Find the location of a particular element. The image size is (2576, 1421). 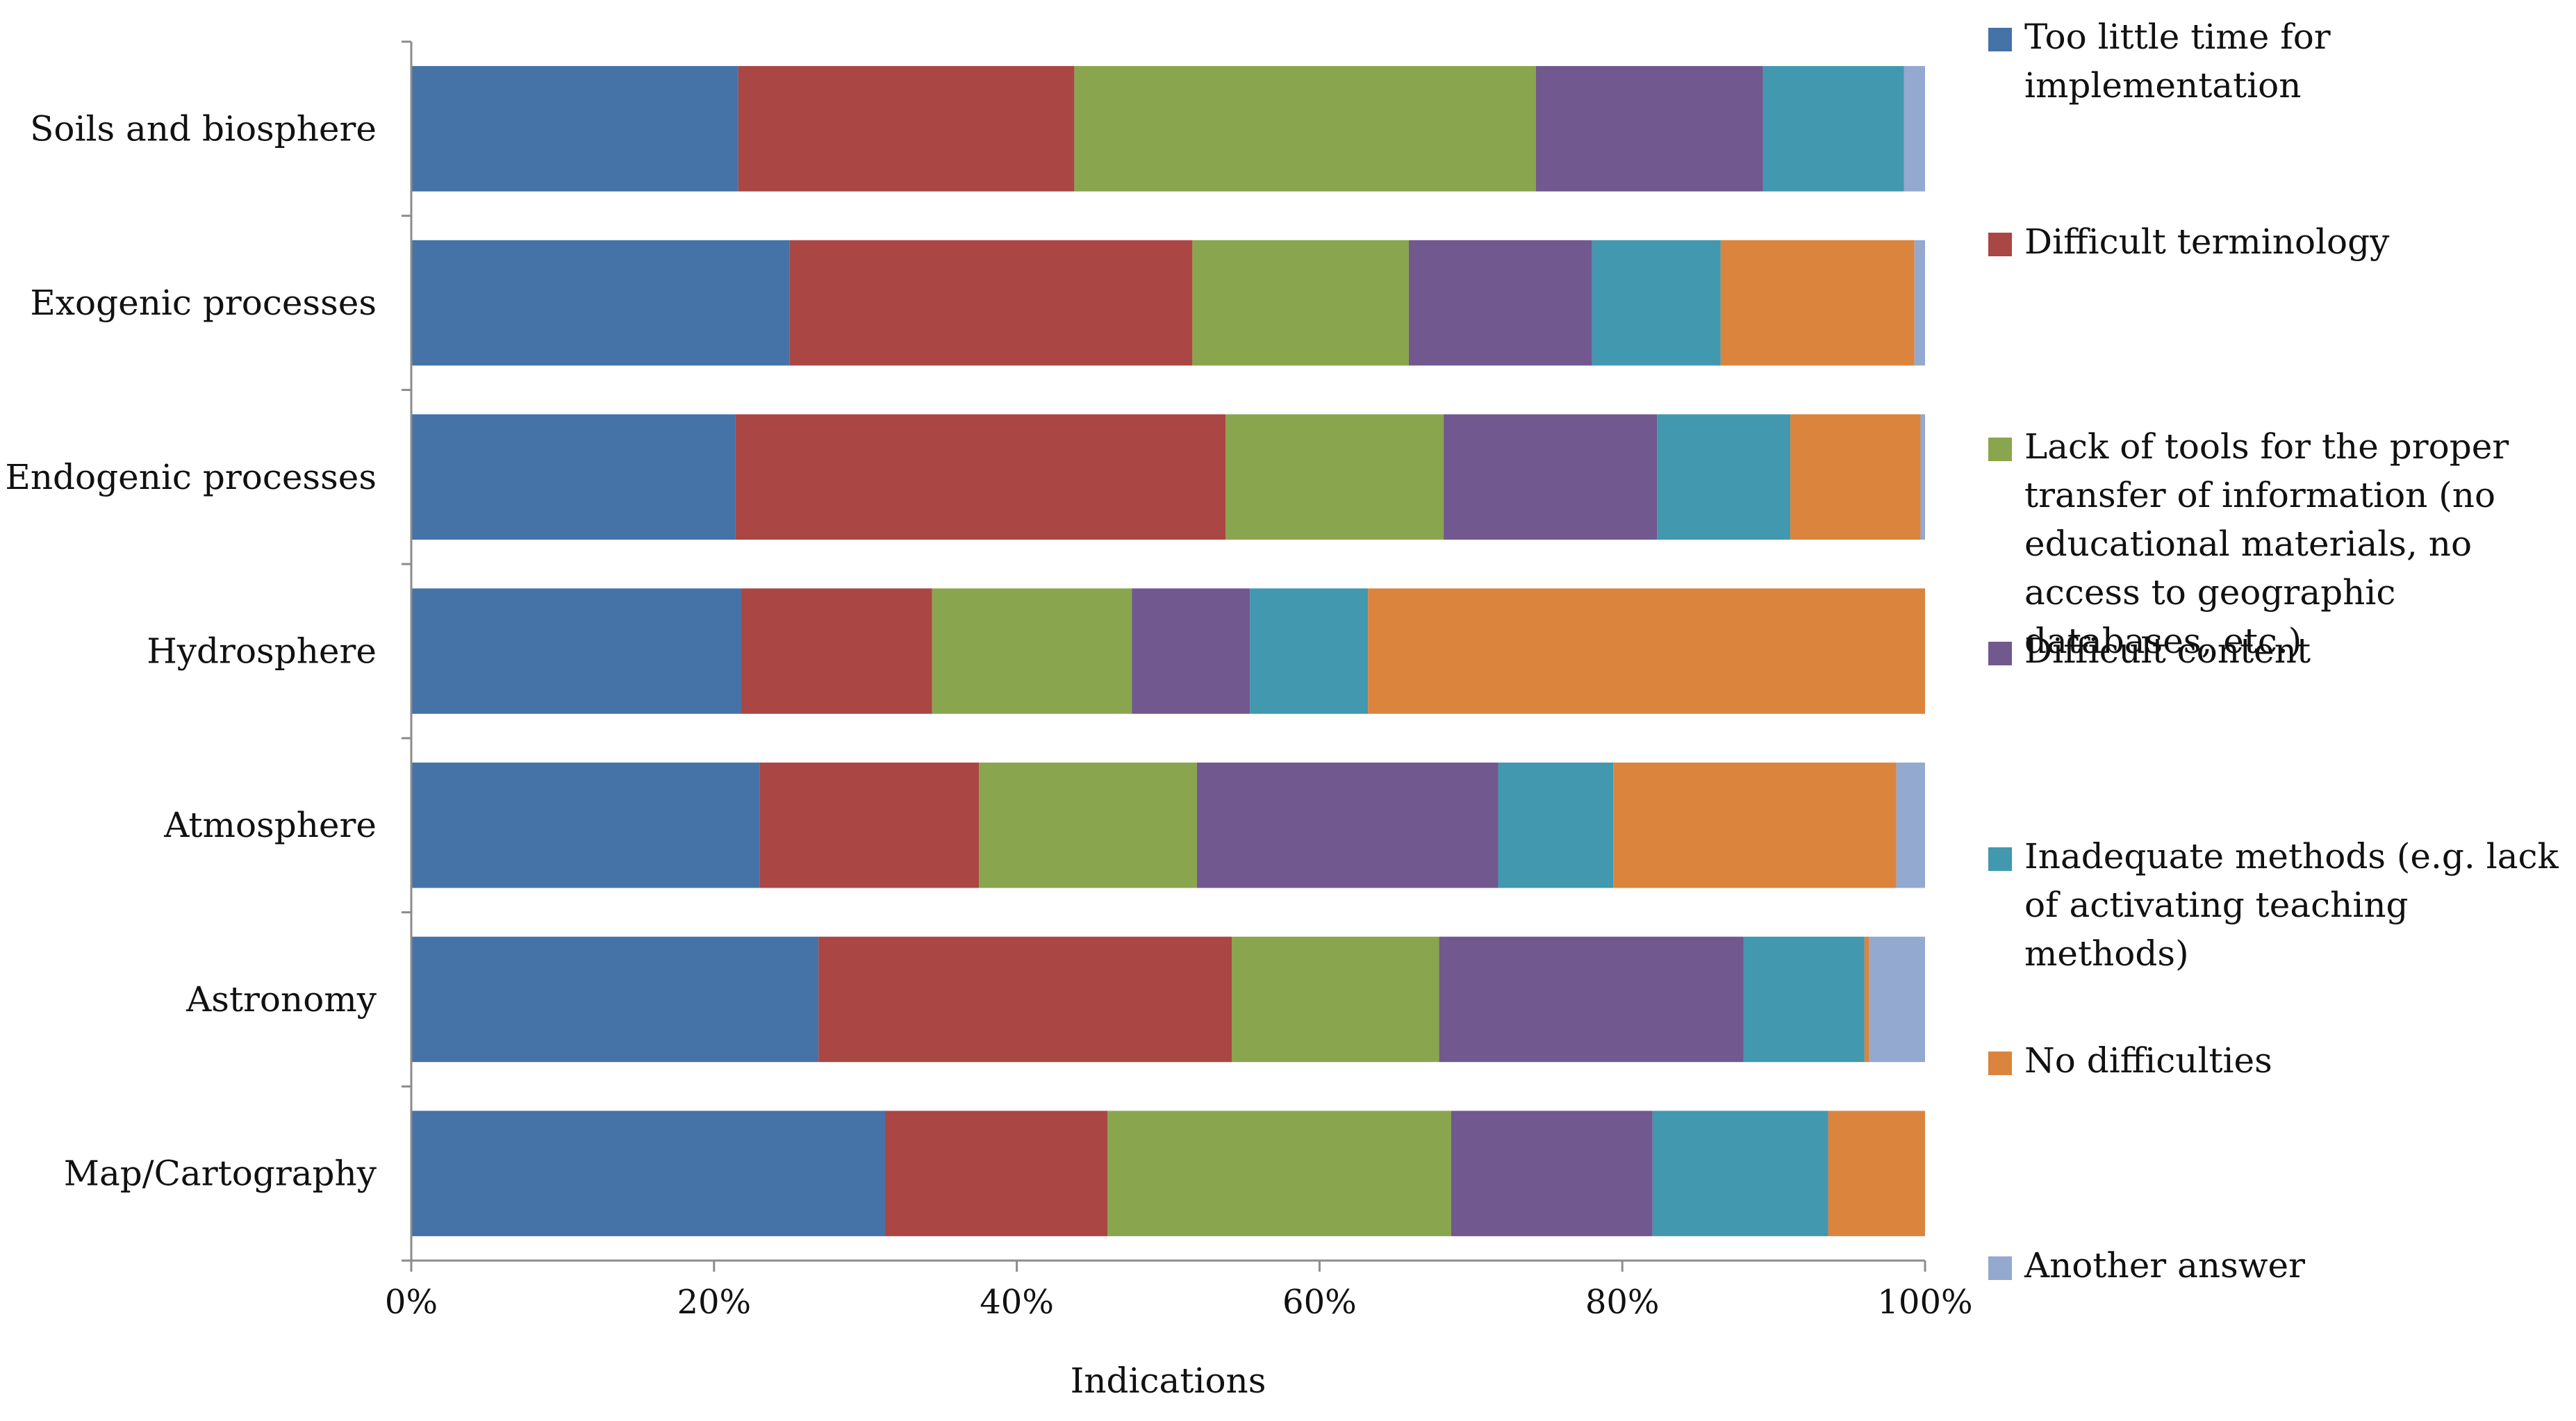

category-label: Astronomy is located at coordinates (281, 999).